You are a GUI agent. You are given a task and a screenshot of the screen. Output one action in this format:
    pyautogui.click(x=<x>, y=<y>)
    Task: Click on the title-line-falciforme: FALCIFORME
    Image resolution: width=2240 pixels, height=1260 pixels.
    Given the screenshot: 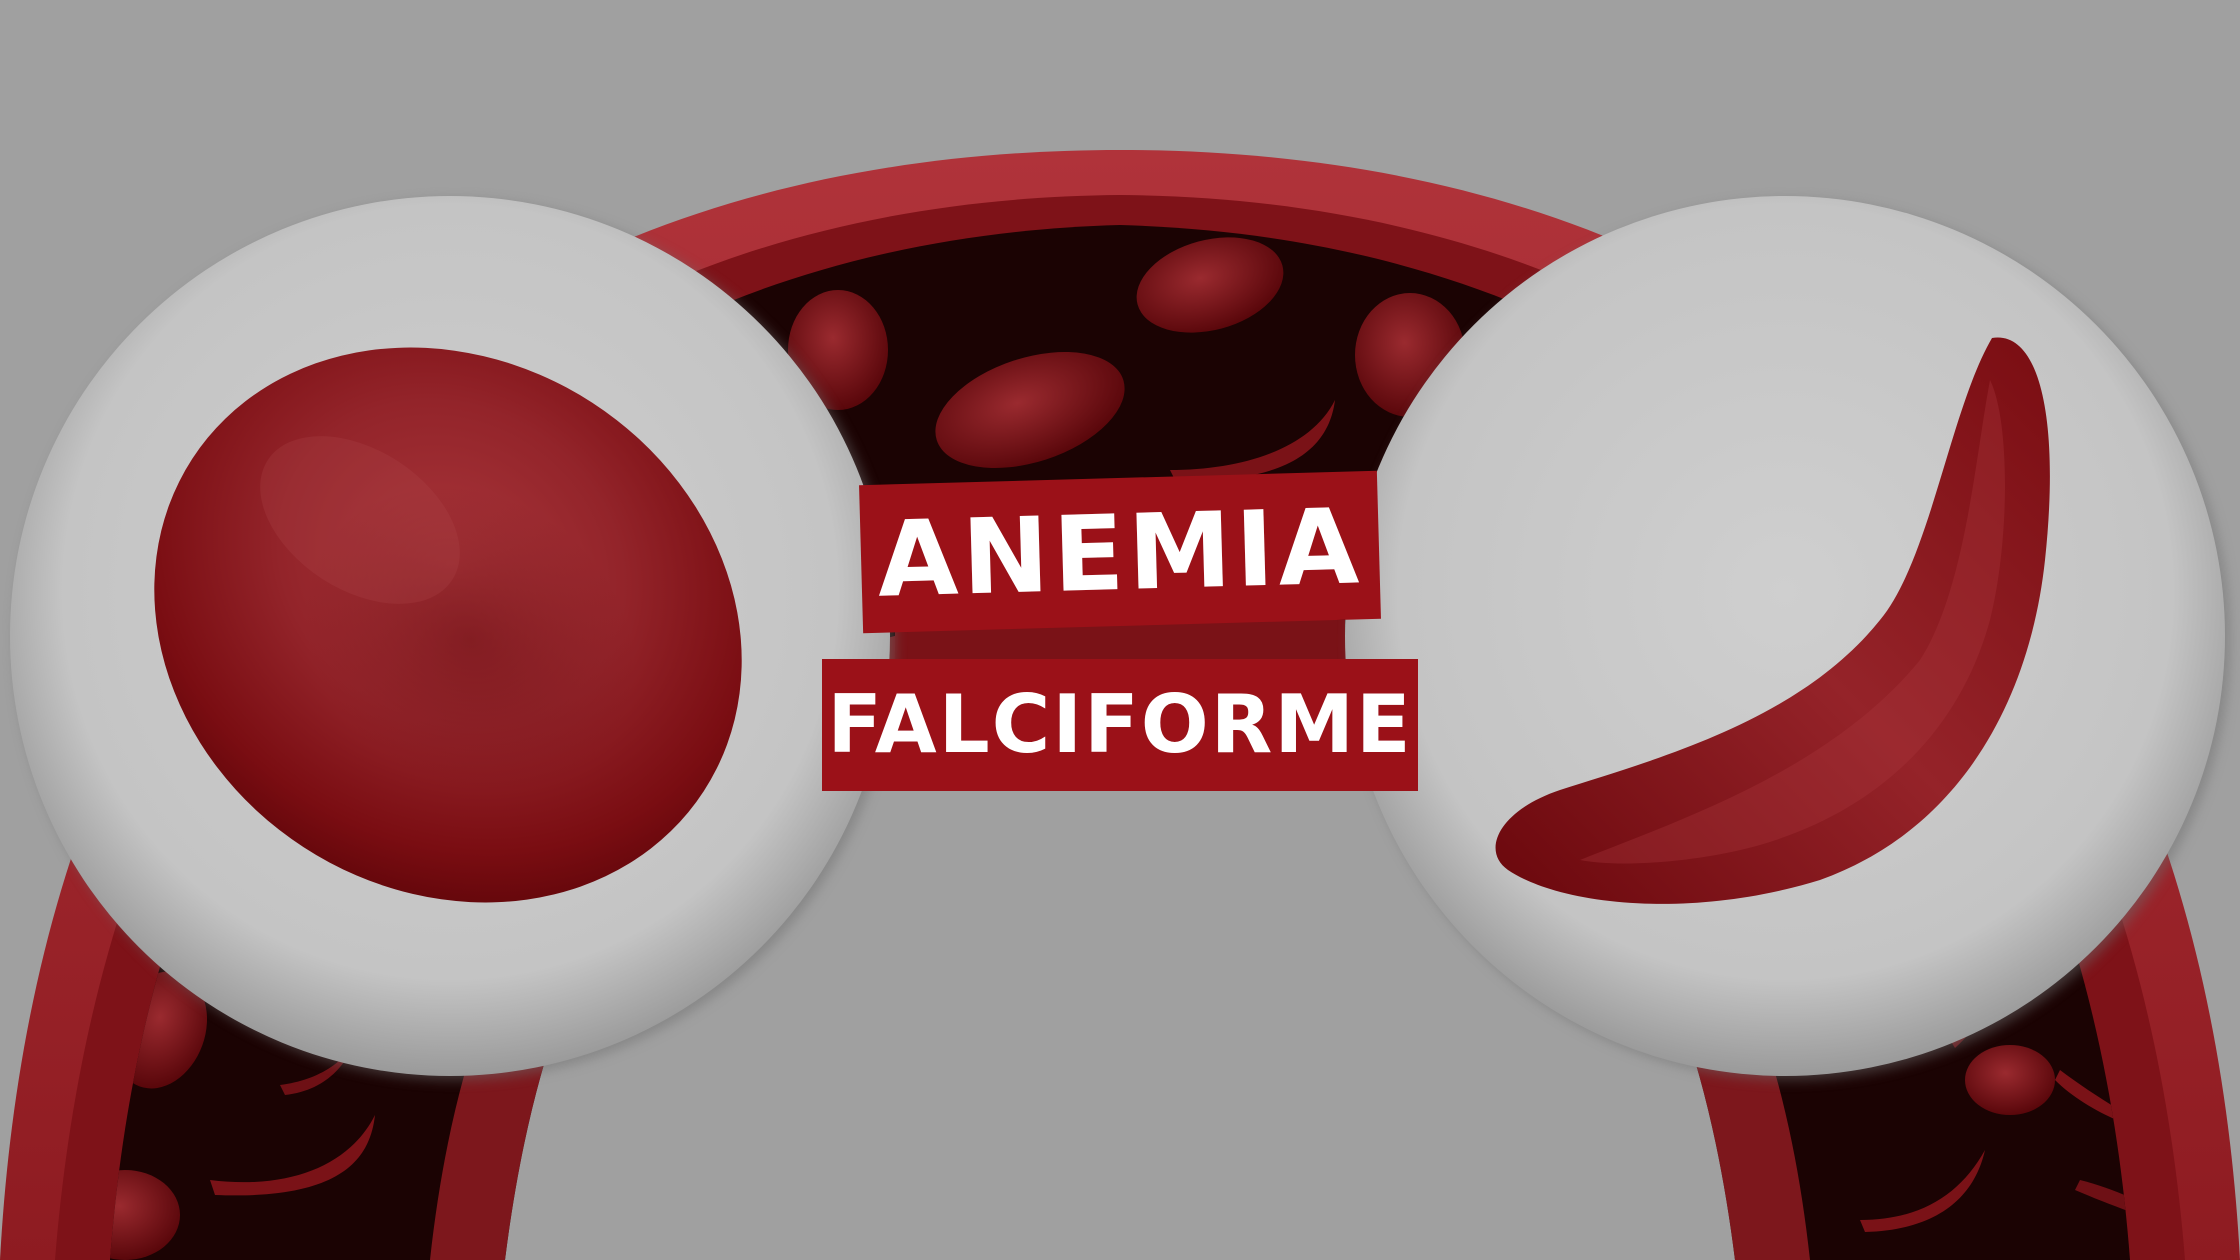 What is the action you would take?
    pyautogui.click(x=1120, y=725)
    